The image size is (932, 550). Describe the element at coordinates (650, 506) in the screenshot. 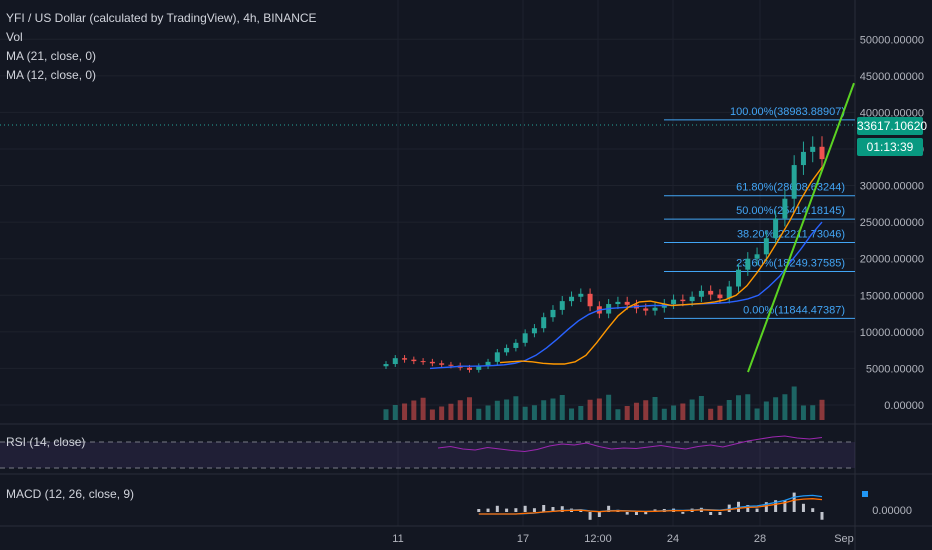

I see `macd-pane` at that location.